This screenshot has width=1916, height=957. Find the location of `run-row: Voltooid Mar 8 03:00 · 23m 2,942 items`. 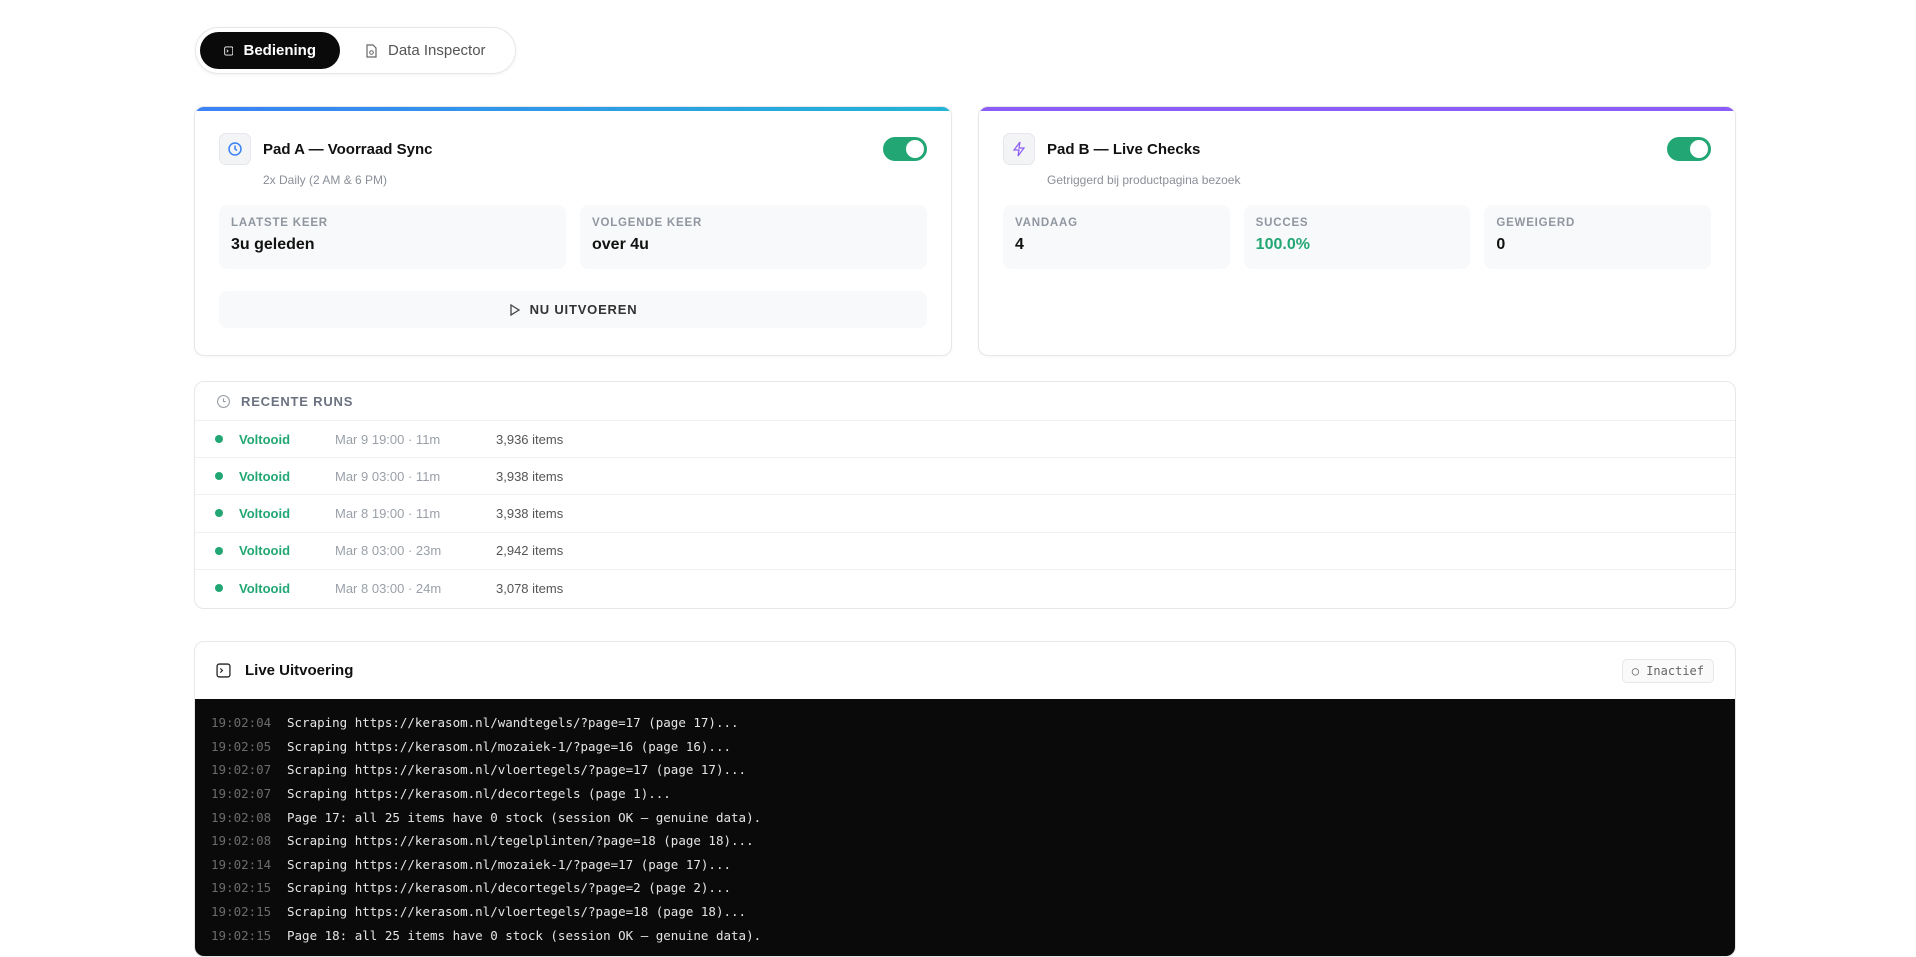

run-row: Voltooid Mar 8 03:00 · 23m 2,942 items is located at coordinates (965, 551).